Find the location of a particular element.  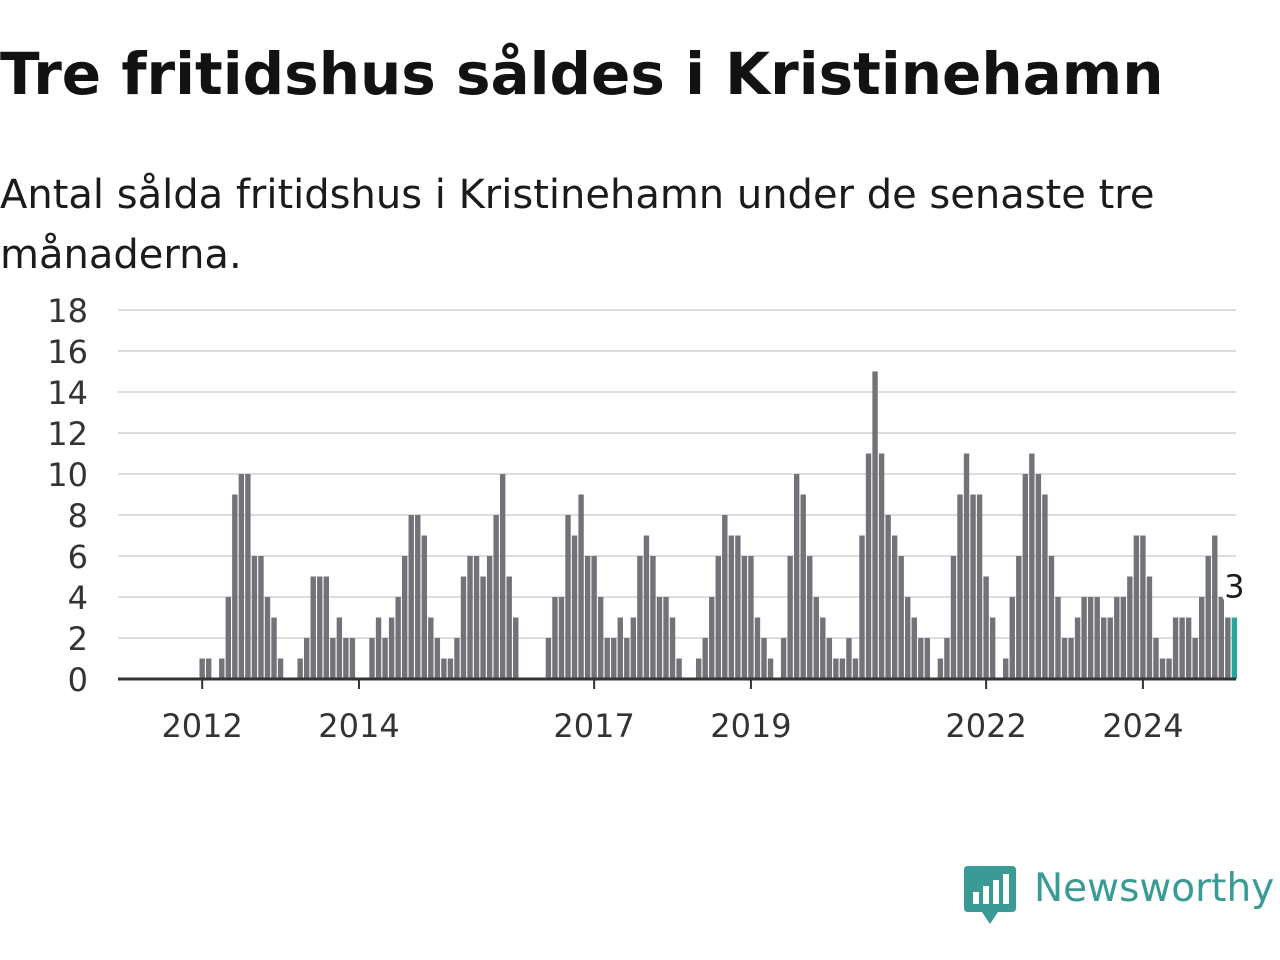

chart-title: Tre fritidshus såldes i Kristinehamn is located at coordinates (582, 74).